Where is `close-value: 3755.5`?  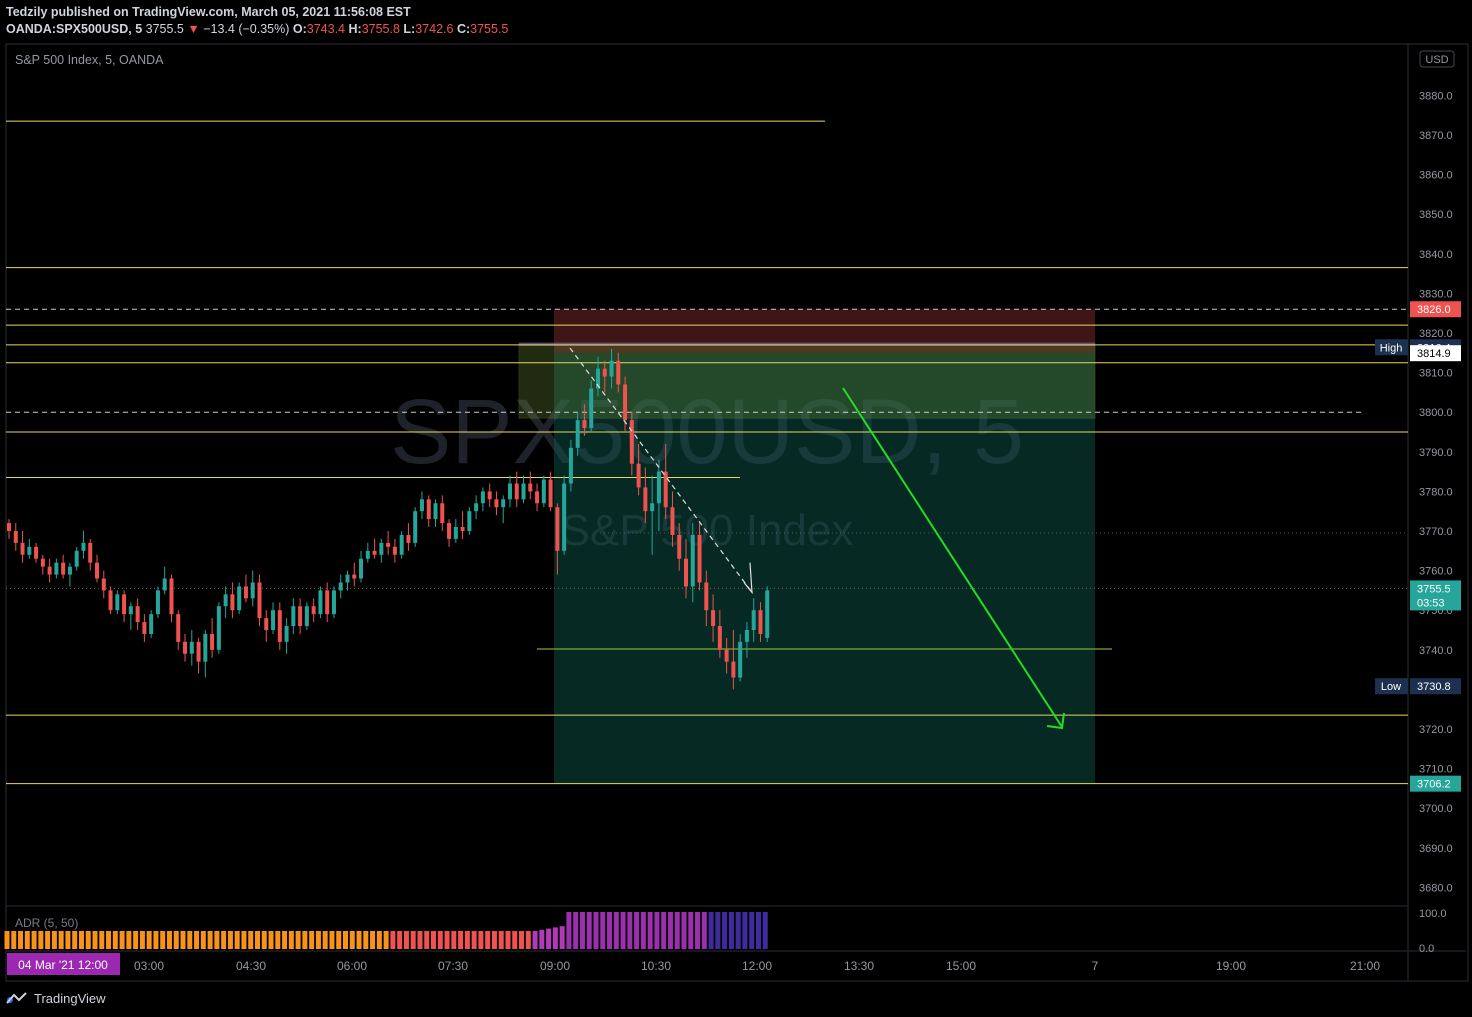
close-value: 3755.5 is located at coordinates (489, 29).